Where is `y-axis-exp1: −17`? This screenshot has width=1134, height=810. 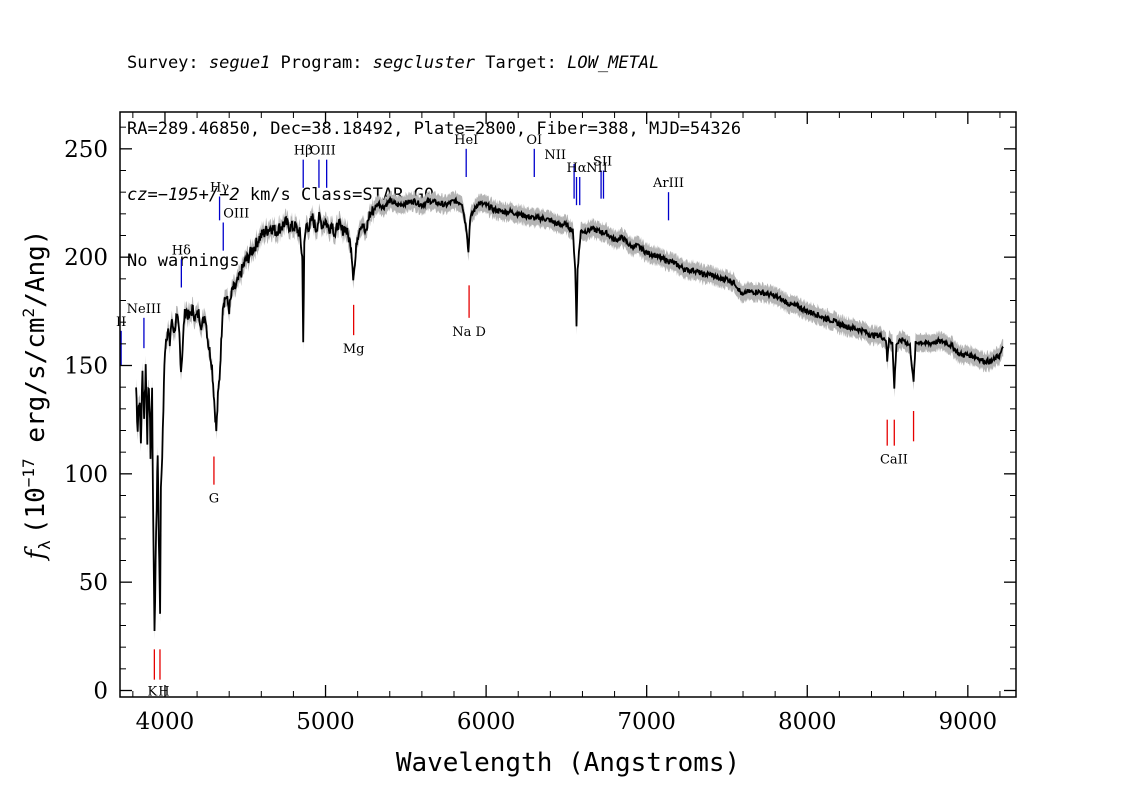 y-axis-exp1: −17 is located at coordinates (28, 472).